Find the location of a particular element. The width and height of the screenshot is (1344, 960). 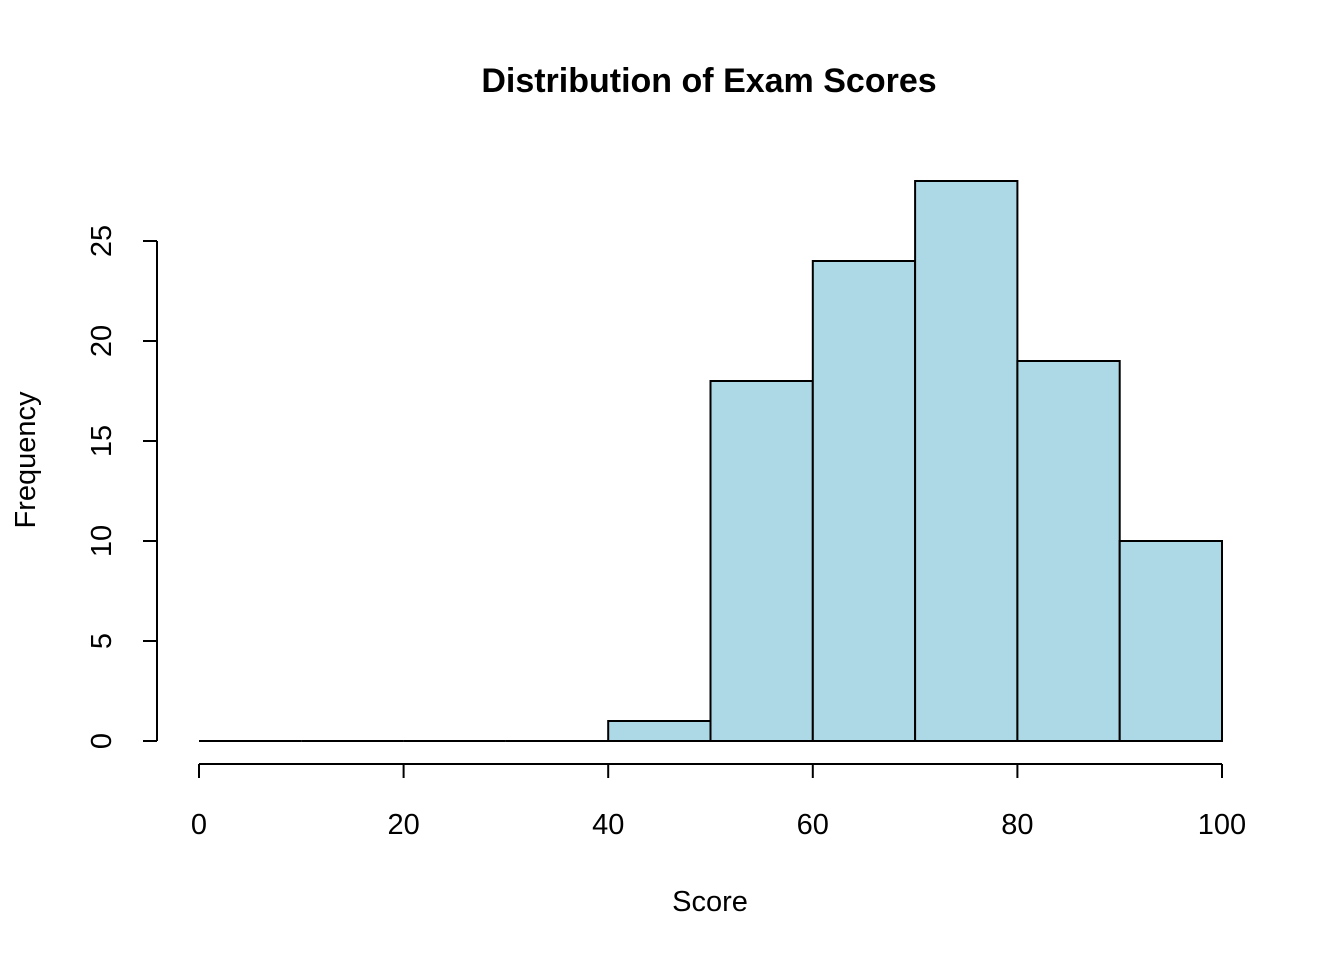

x-tick-label: 40 is located at coordinates (608, 825).